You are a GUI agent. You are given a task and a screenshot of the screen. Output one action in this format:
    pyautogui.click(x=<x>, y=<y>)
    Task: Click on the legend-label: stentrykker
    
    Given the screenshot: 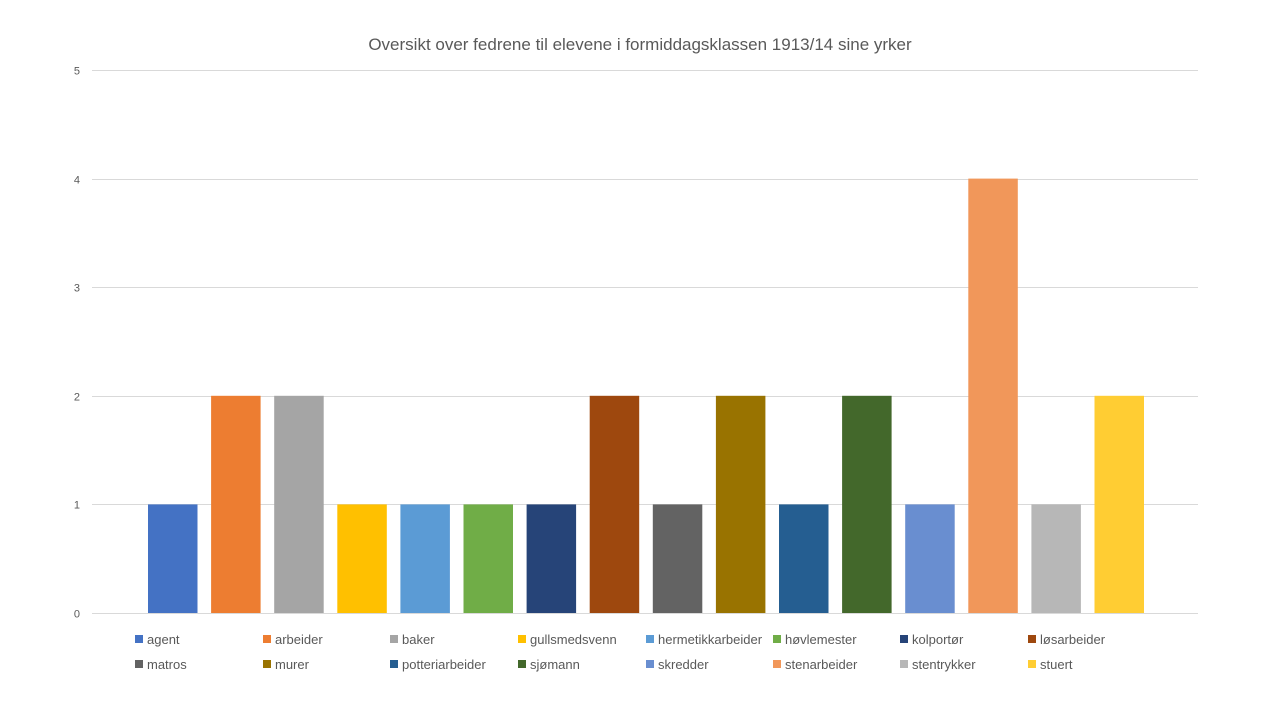 What is the action you would take?
    pyautogui.click(x=944, y=664)
    